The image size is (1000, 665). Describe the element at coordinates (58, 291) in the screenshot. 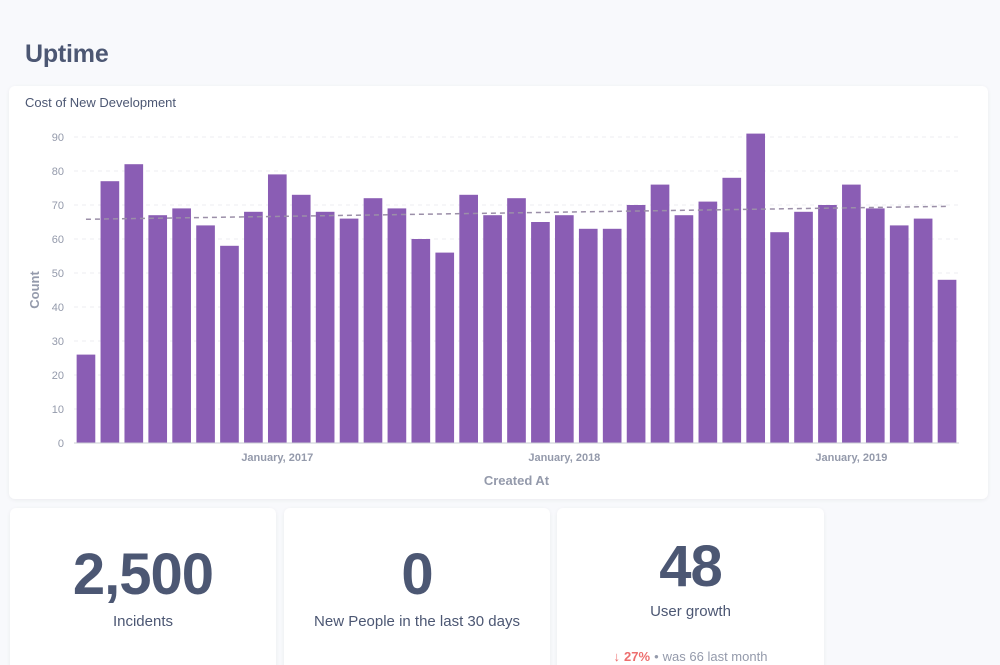

I see `y-axis-ticks: 0 10 20 30 40 50 60 70 80 90` at that location.